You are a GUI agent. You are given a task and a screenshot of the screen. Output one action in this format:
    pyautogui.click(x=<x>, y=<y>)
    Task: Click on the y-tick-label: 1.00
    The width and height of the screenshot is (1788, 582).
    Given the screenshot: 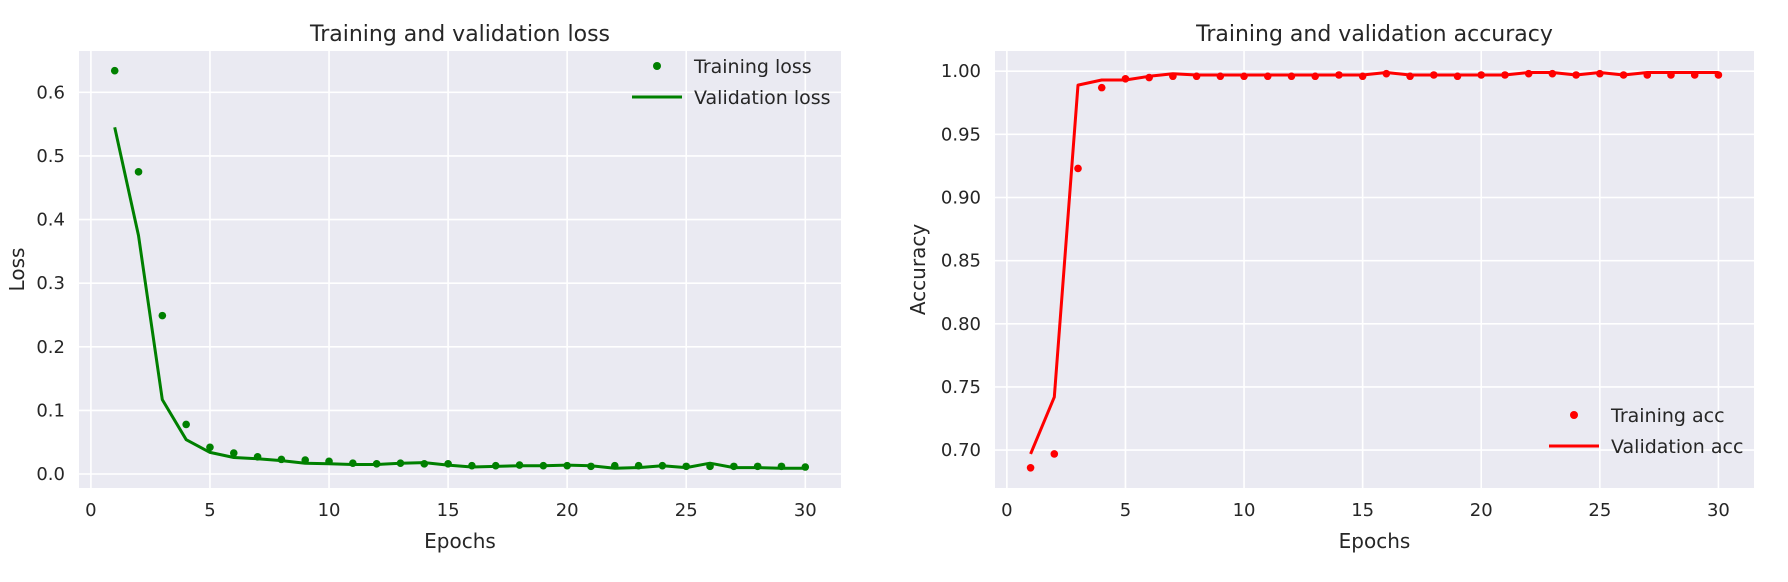 What is the action you would take?
    pyautogui.click(x=961, y=71)
    